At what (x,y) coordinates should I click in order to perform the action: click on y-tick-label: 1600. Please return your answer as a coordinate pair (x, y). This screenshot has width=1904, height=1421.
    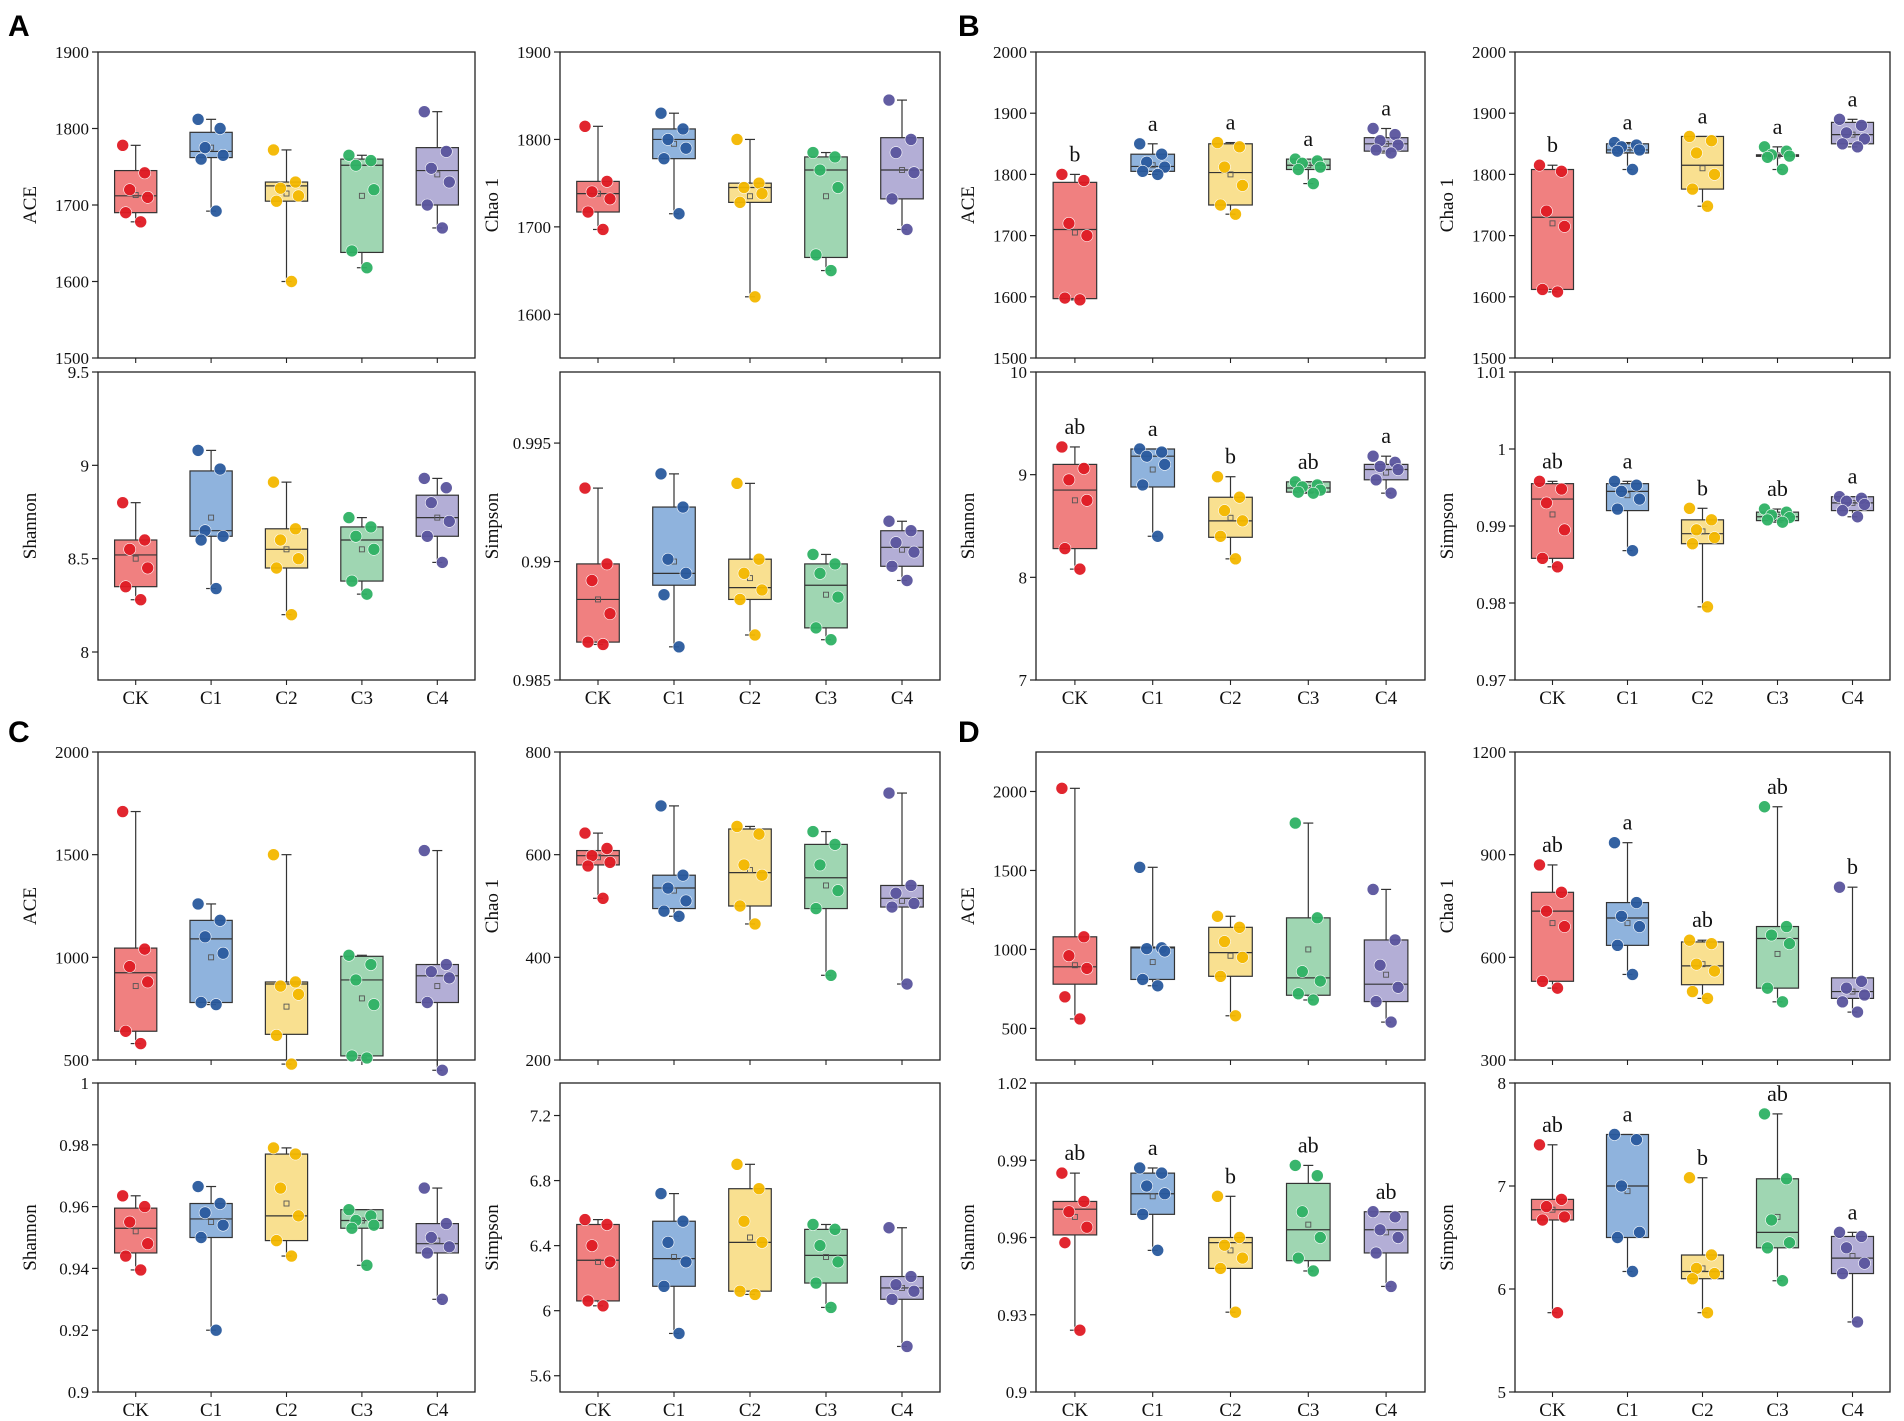
    Looking at the image, I should click on (1010, 297).